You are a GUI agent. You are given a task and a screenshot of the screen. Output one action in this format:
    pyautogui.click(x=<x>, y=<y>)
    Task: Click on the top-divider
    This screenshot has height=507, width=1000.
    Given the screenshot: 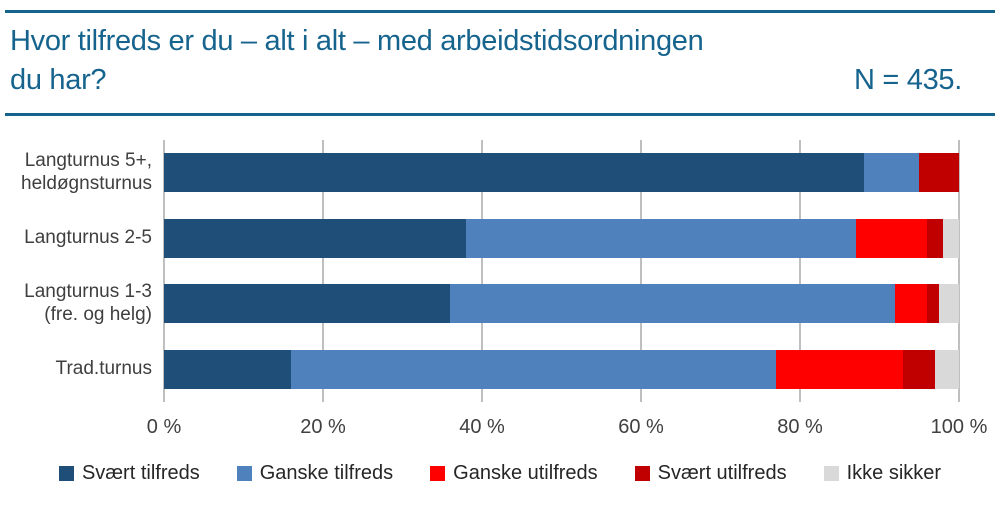 What is the action you would take?
    pyautogui.click(x=500, y=11)
    